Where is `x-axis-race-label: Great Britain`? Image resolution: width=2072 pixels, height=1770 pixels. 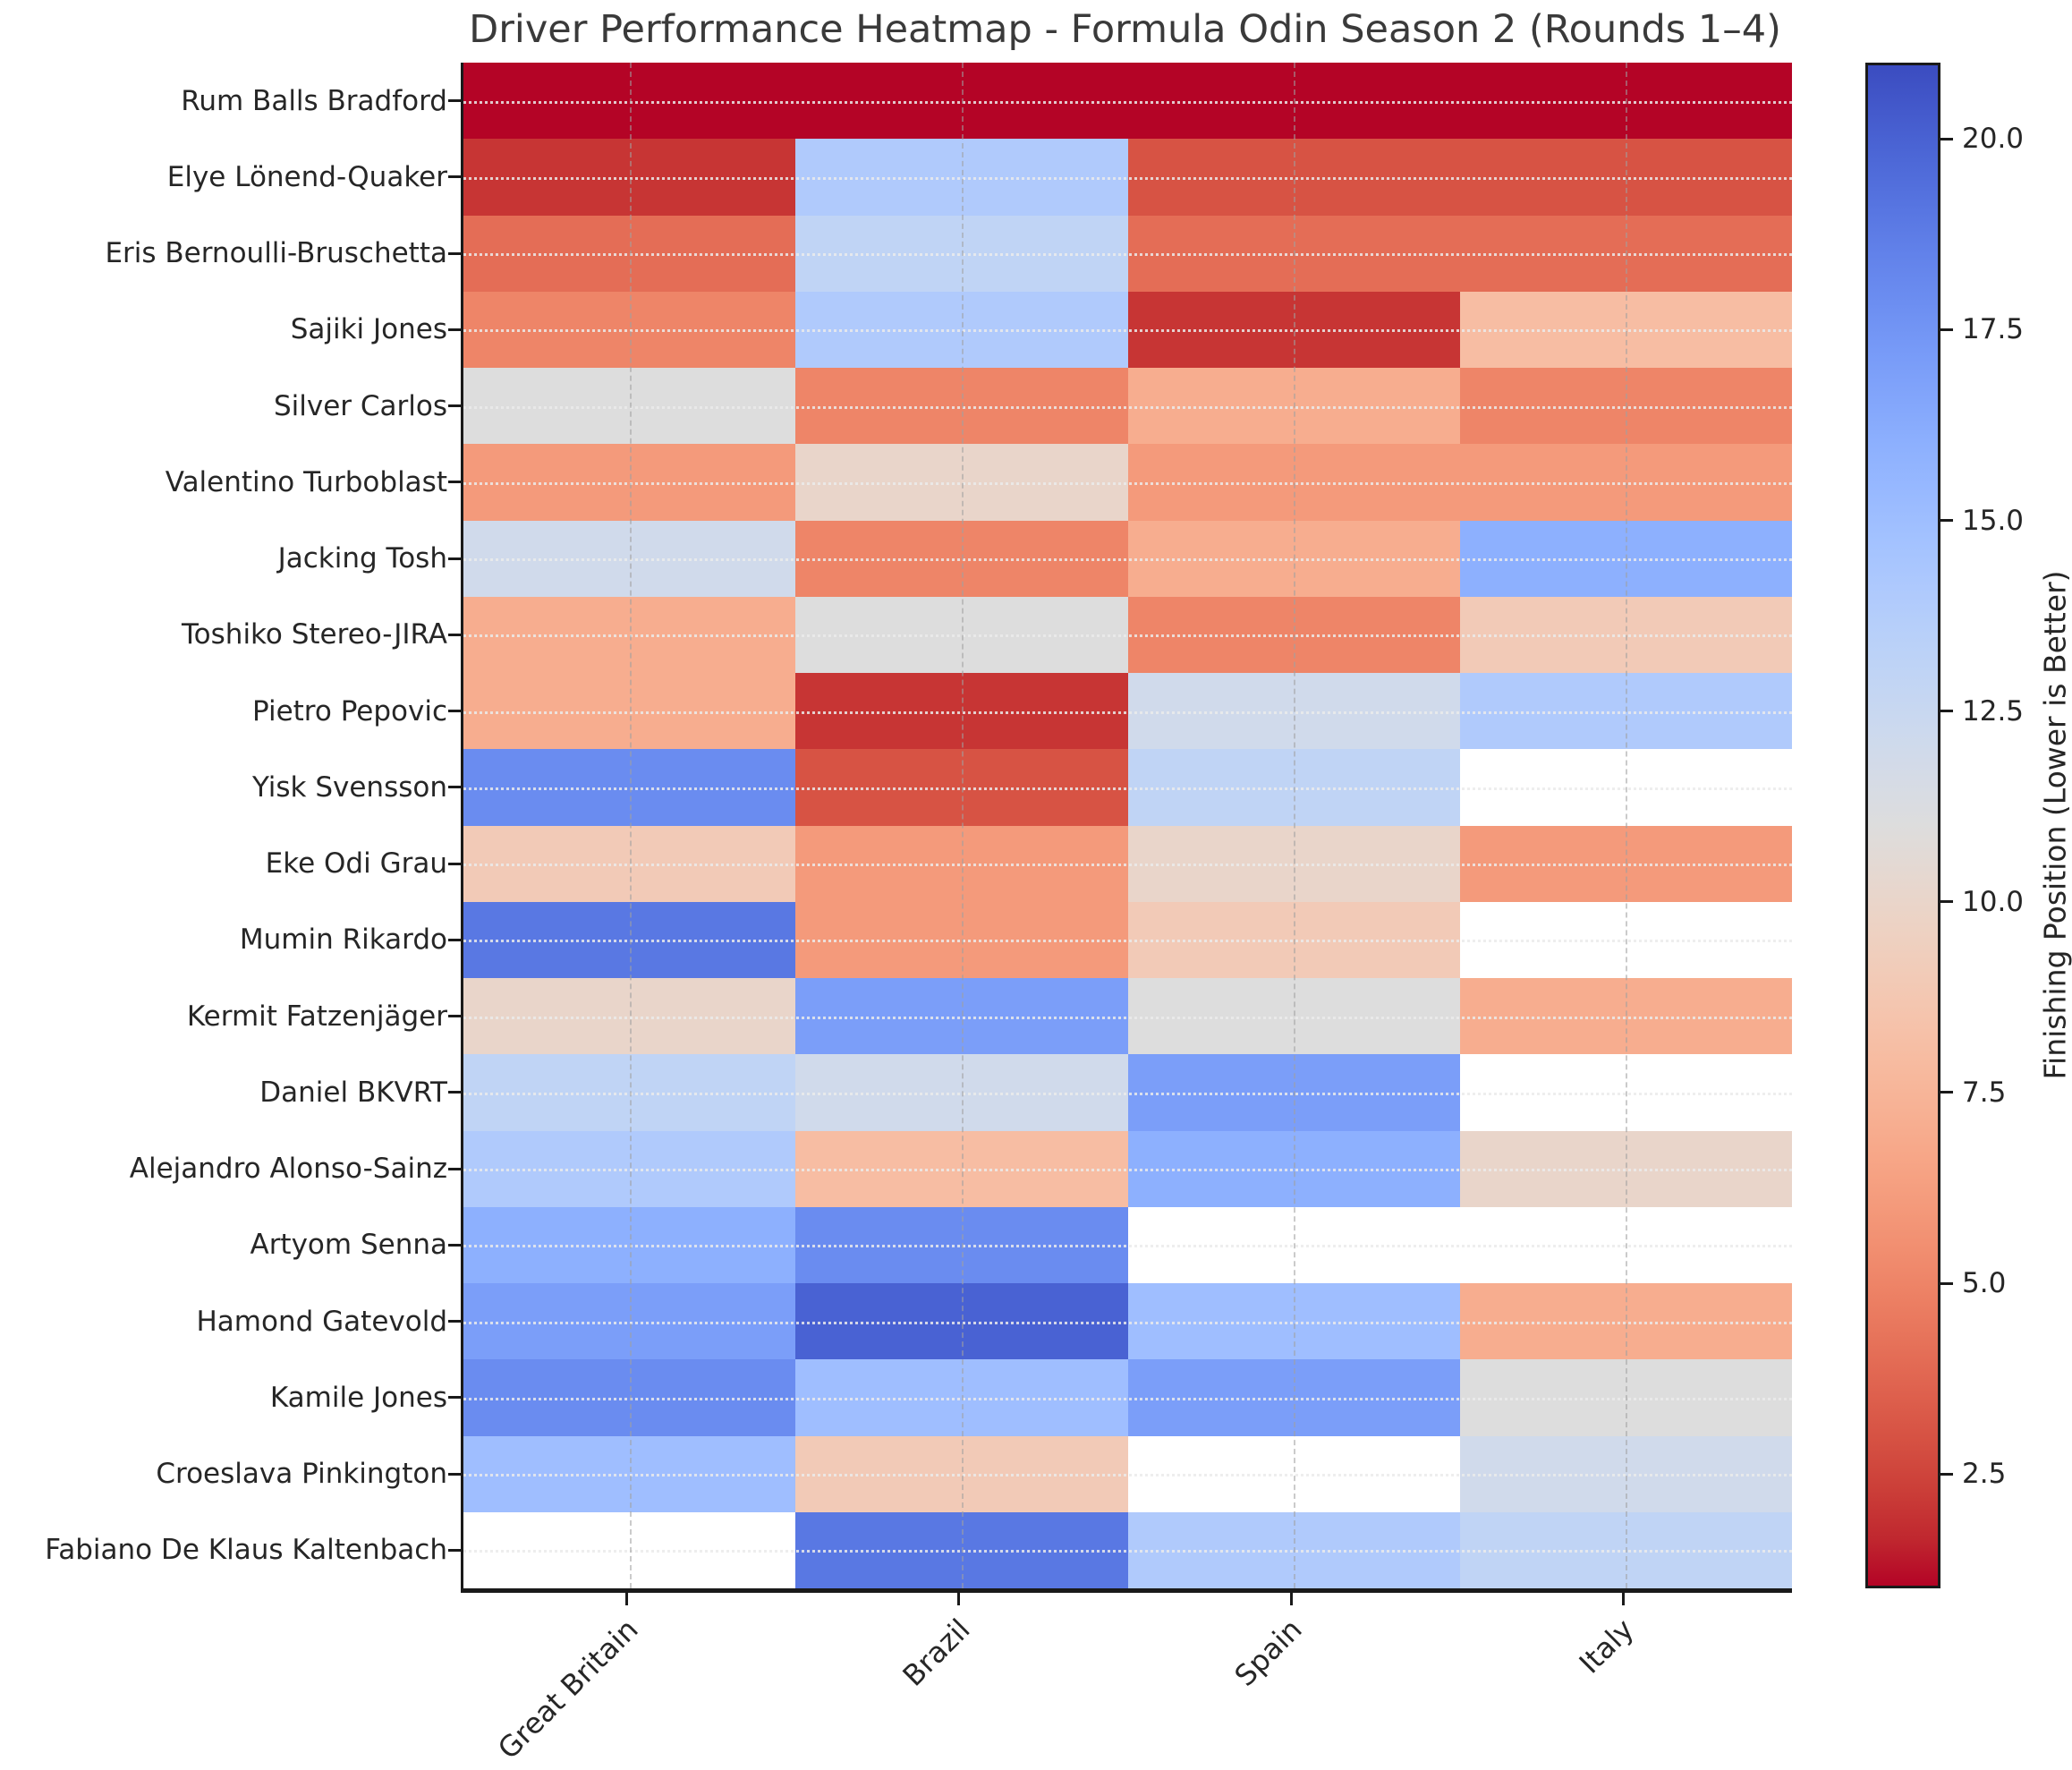 x-axis-race-label: Great Britain is located at coordinates (568, 1689).